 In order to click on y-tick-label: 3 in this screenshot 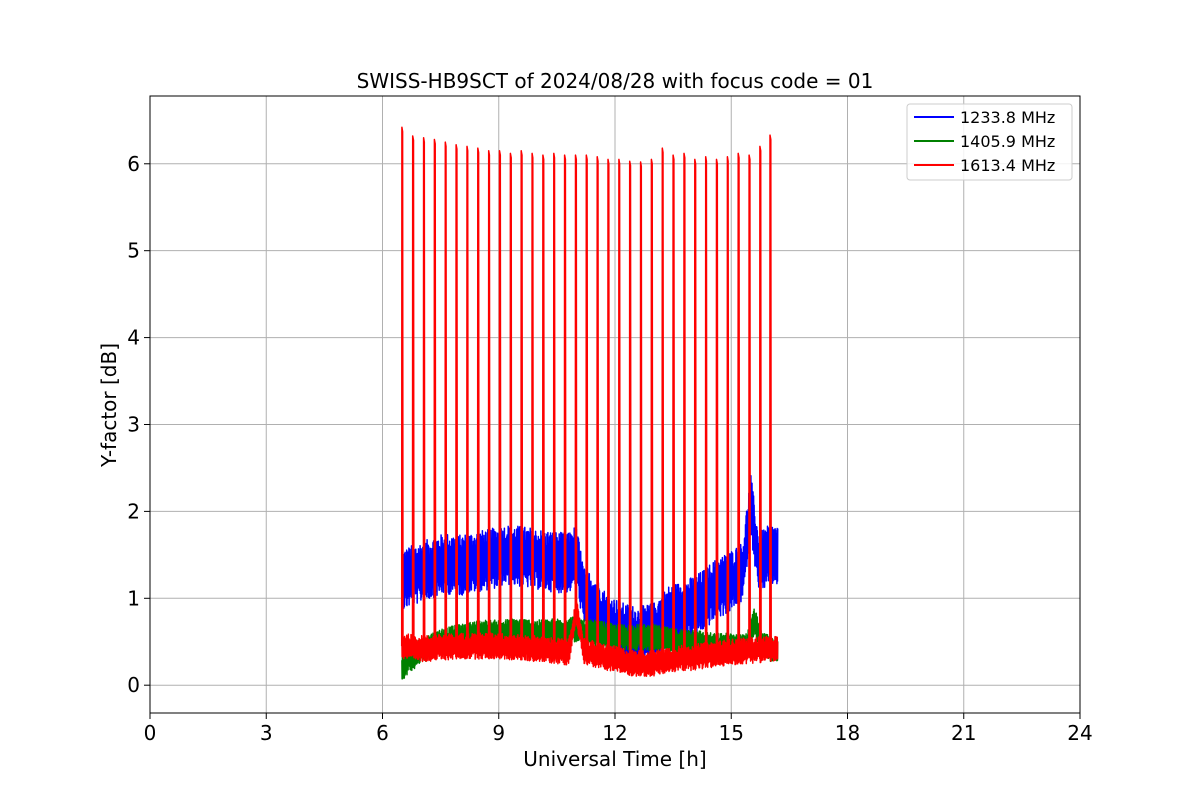, I will do `click(133, 424)`.